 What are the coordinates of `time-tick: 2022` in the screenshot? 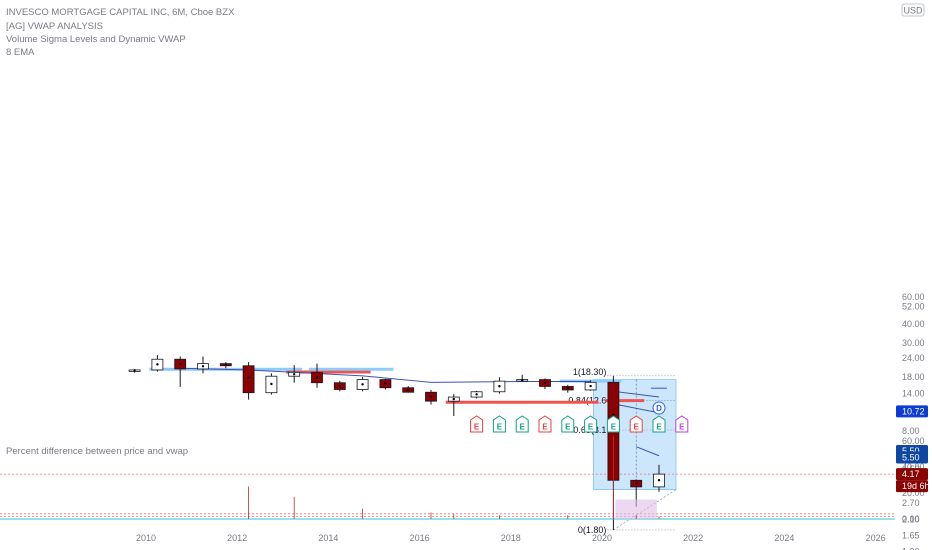 It's located at (693, 538).